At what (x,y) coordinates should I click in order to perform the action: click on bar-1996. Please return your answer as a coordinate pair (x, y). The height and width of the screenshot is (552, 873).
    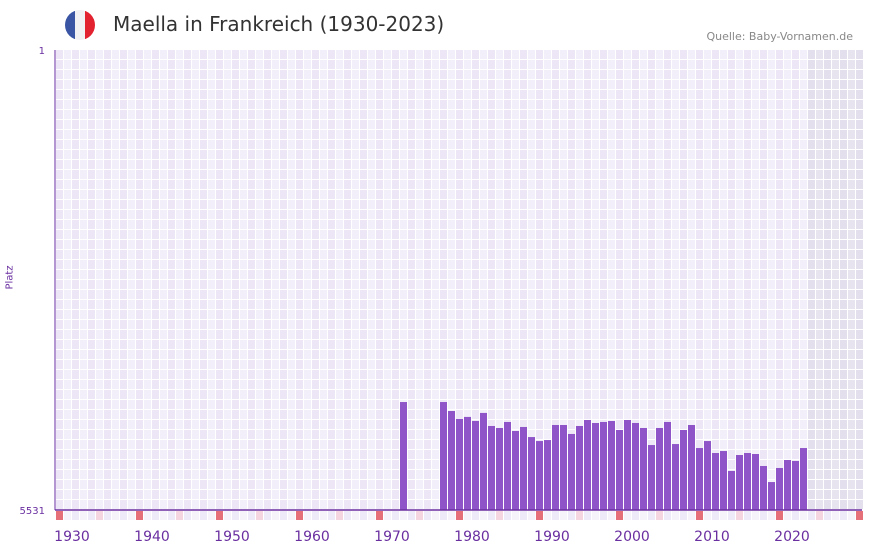
    Looking at the image, I should click on (603, 465).